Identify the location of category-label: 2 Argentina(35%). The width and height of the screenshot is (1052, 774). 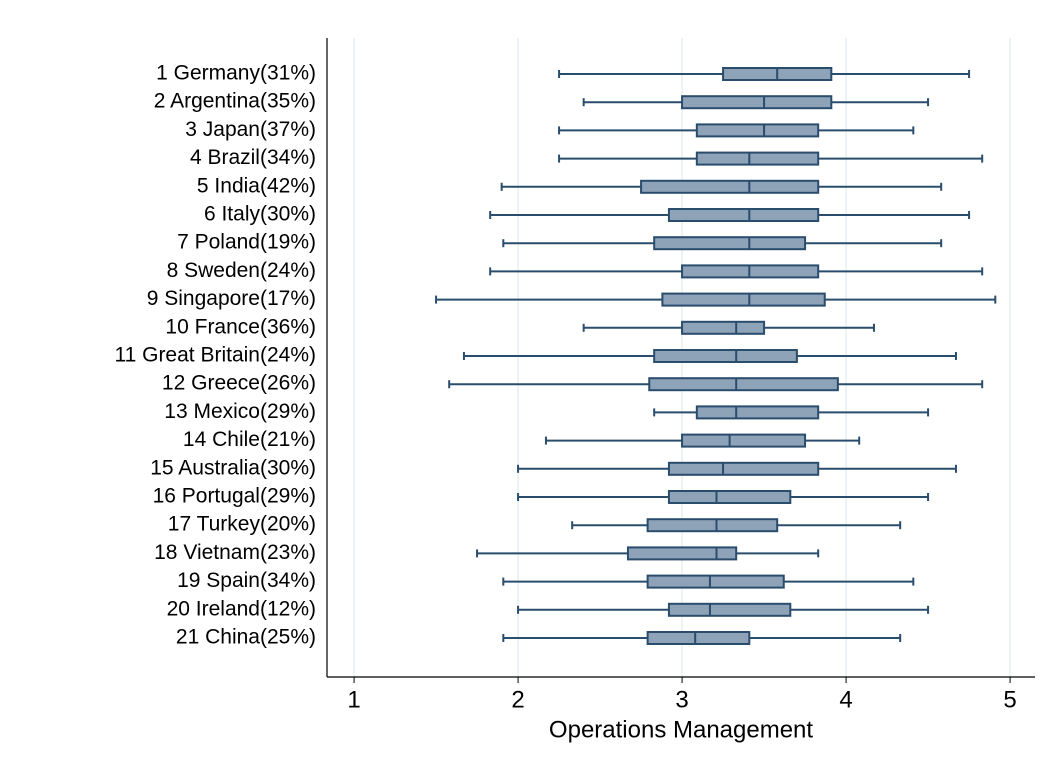
(235, 101).